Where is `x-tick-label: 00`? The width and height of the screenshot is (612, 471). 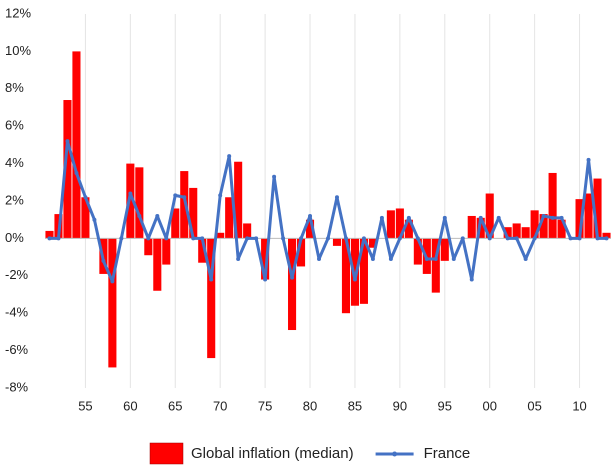 x-tick-label: 00 is located at coordinates (489, 405).